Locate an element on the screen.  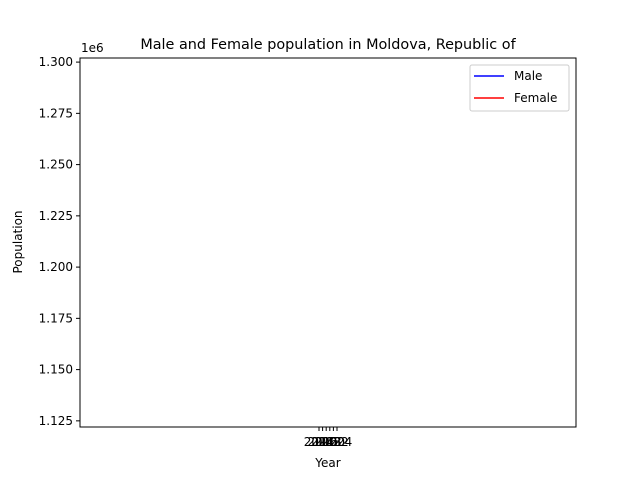
x-tick-label: 2014 is located at coordinates (319, 442).